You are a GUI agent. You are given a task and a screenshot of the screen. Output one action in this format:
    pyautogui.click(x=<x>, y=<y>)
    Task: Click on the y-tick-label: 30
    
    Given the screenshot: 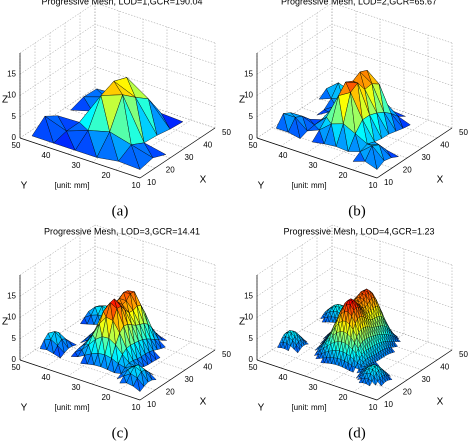 What is the action you would take?
    pyautogui.click(x=313, y=165)
    